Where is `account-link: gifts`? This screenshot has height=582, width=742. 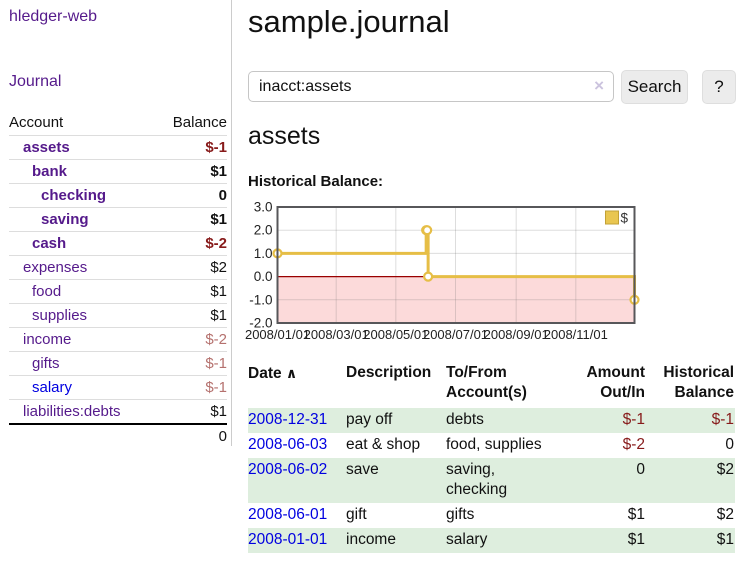 account-link: gifts is located at coordinates (46, 363).